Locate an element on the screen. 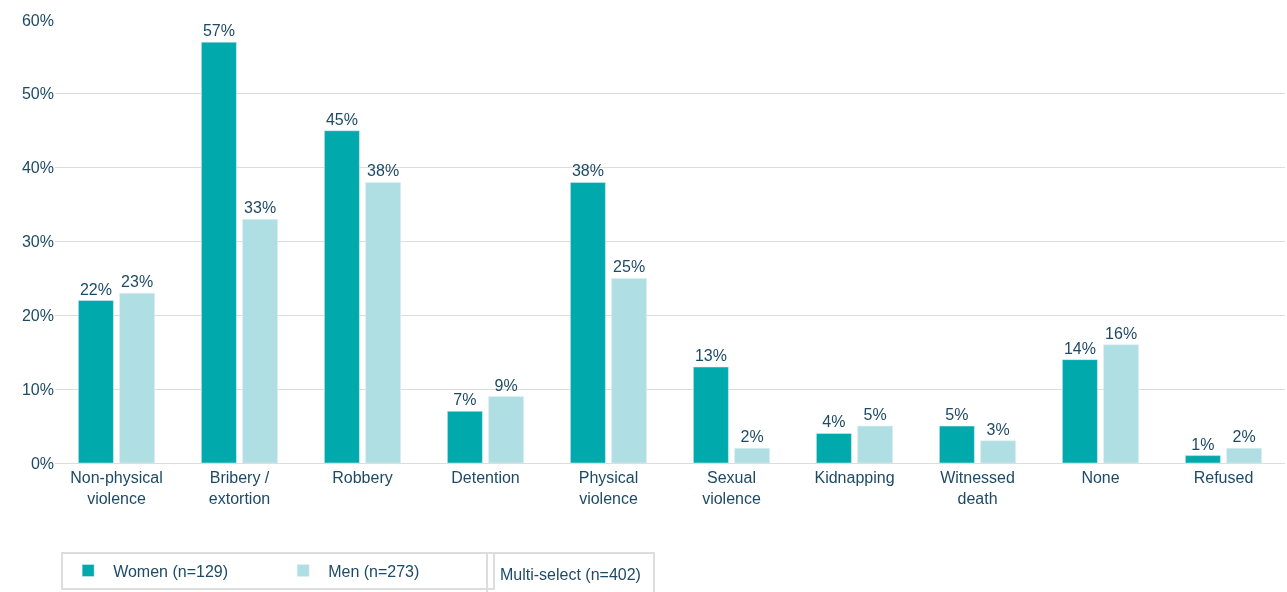 The width and height of the screenshot is (1287, 592). x-tick-label: Witnessed death is located at coordinates (977, 488).